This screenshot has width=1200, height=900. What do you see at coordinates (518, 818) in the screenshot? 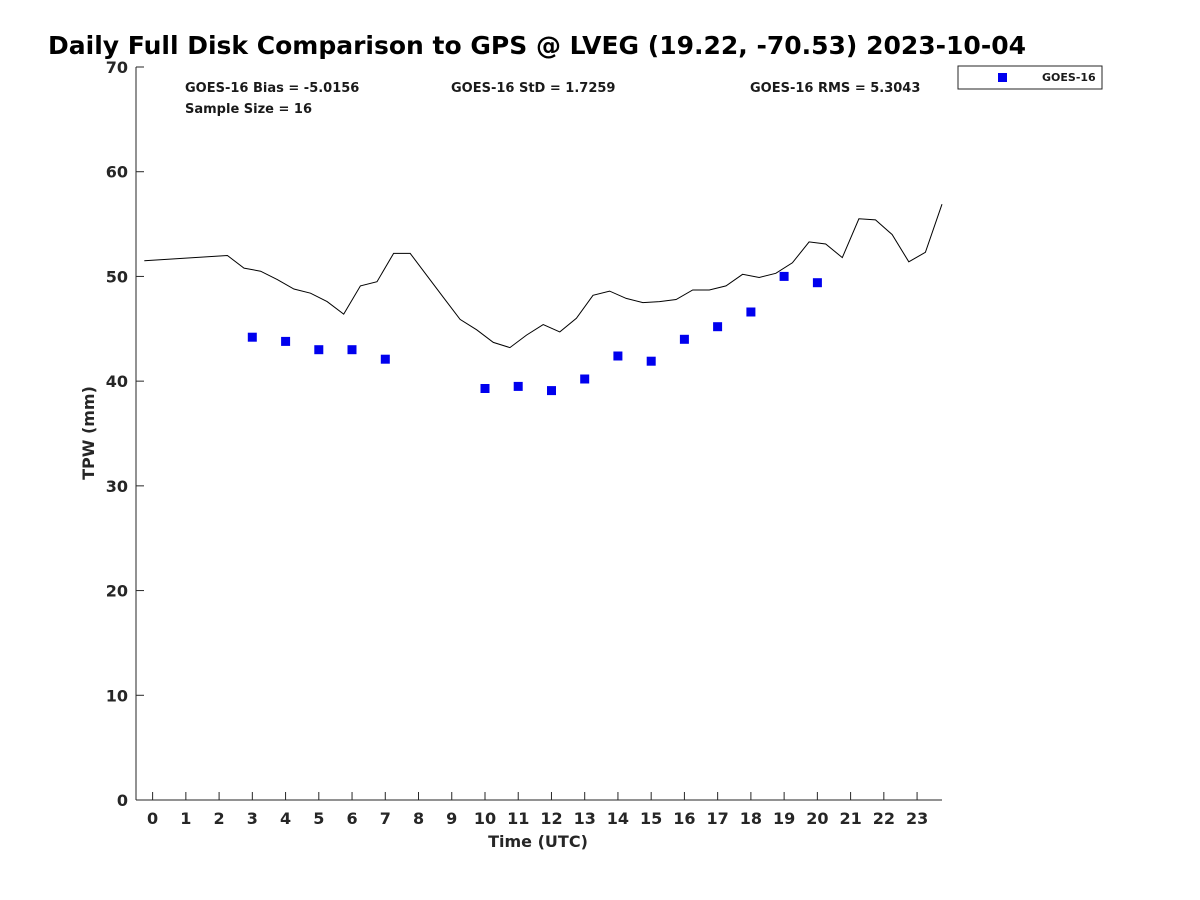
I see `x-tick-label: 11` at bounding box center [518, 818].